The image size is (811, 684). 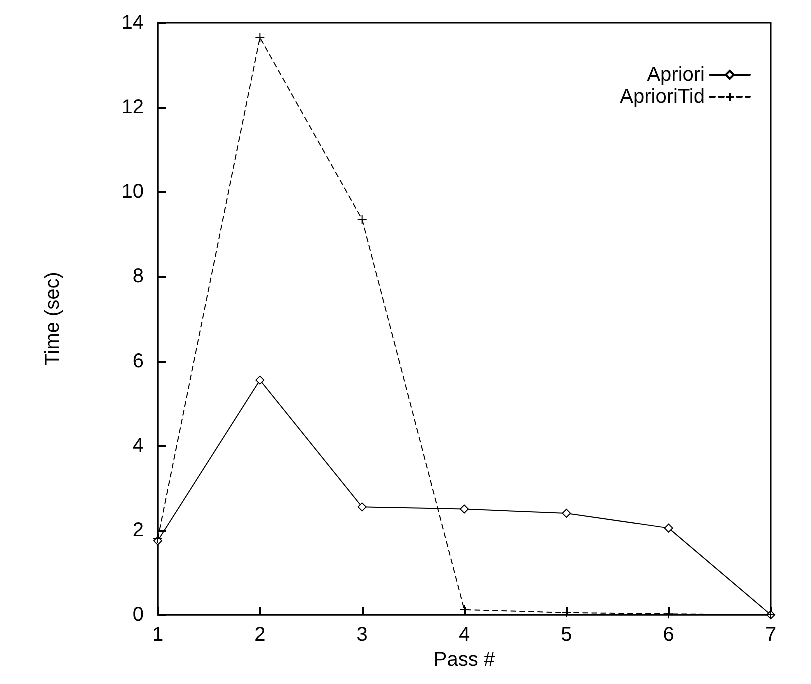 I want to click on y-tick-label: 2, so click(x=138, y=530).